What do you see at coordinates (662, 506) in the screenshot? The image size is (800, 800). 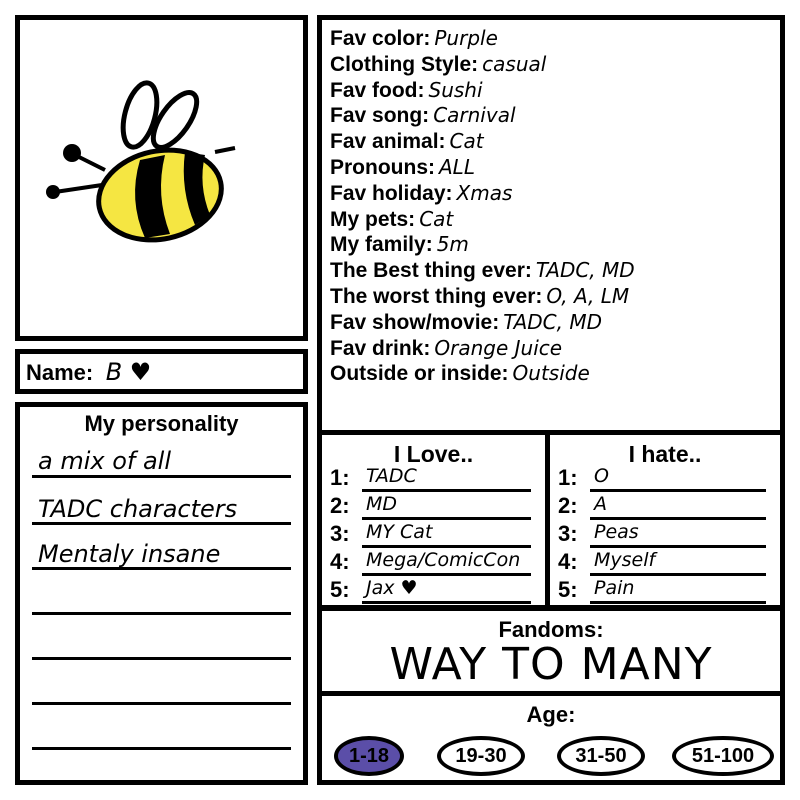 I see `hate-item: 2: A` at bounding box center [662, 506].